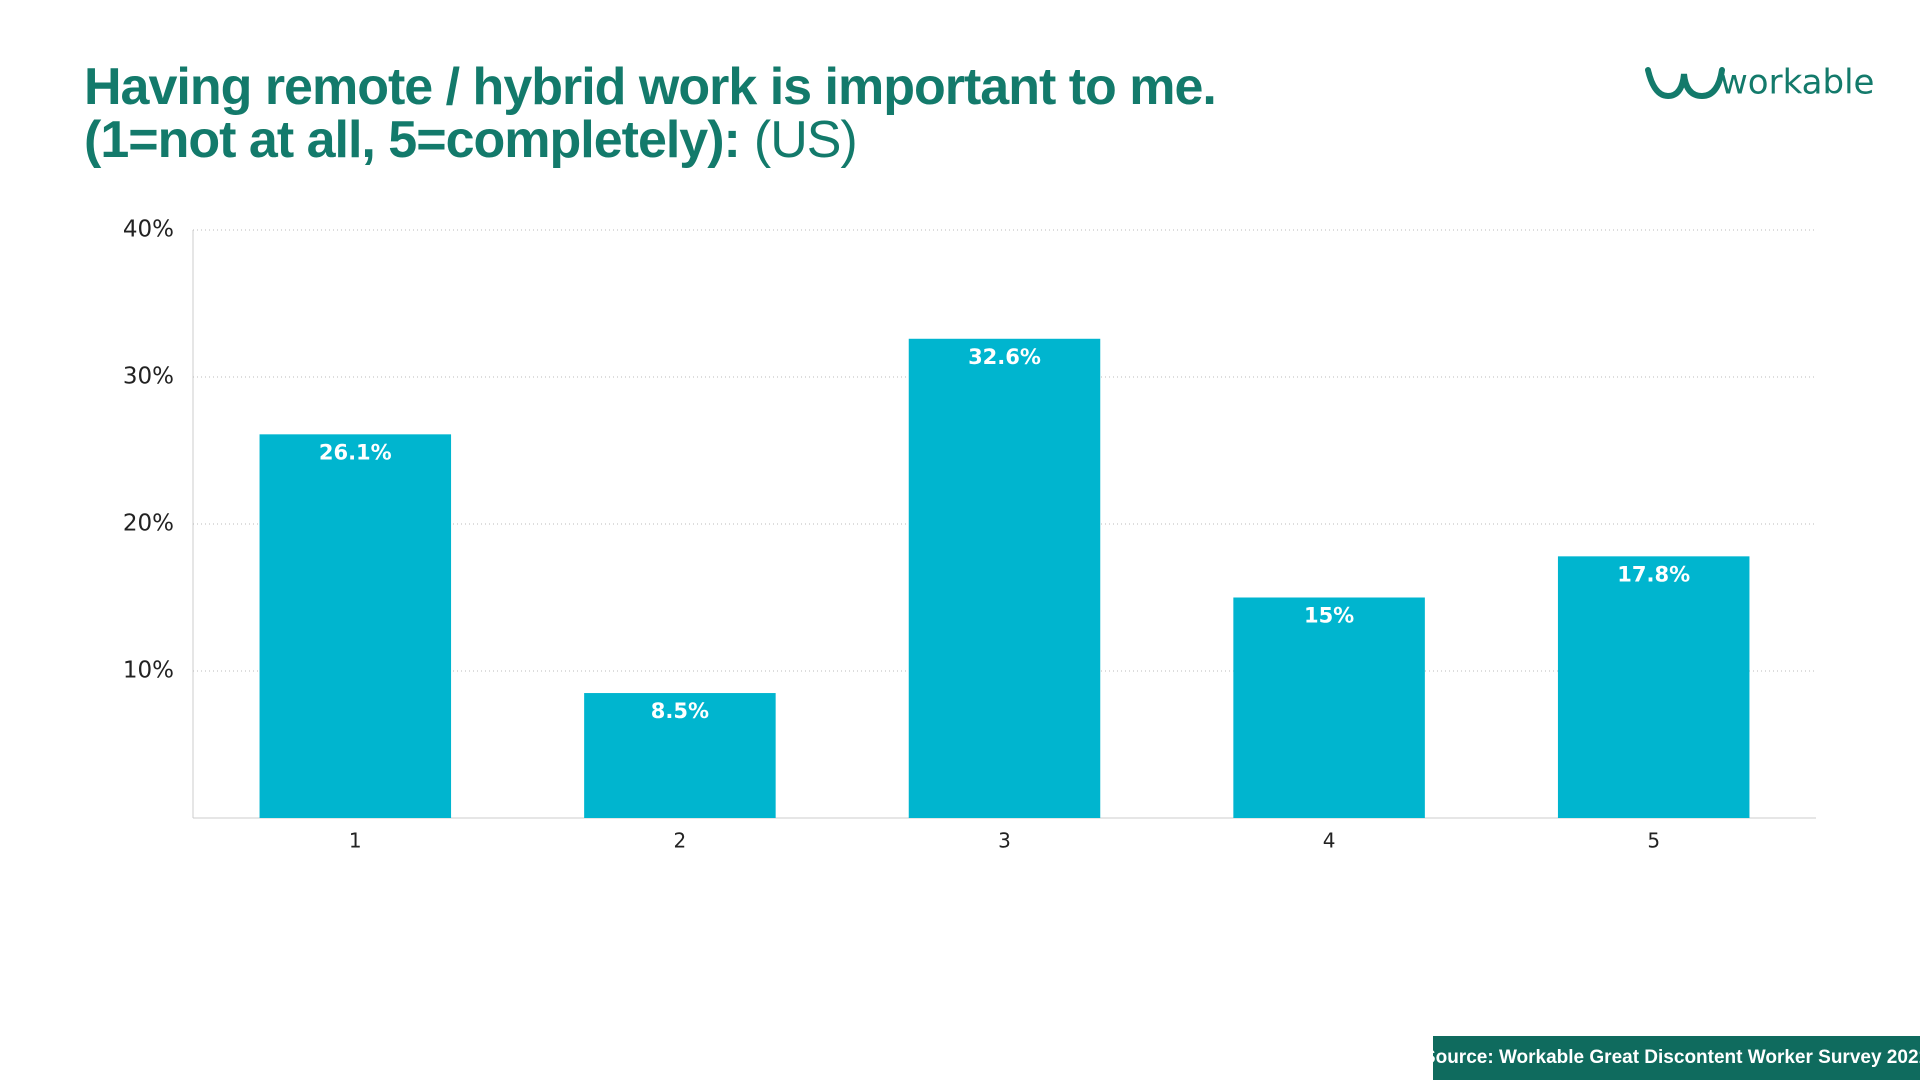  I want to click on data-label: 32.6%, so click(1004, 357).